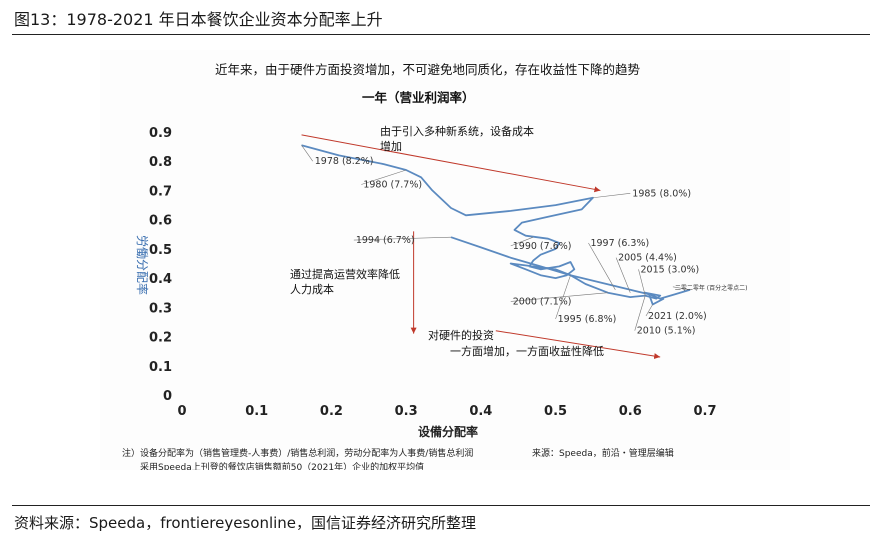  What do you see at coordinates (345, 274) in the screenshot?
I see `annotation-labor-1: 通过提高运营效率降低` at bounding box center [345, 274].